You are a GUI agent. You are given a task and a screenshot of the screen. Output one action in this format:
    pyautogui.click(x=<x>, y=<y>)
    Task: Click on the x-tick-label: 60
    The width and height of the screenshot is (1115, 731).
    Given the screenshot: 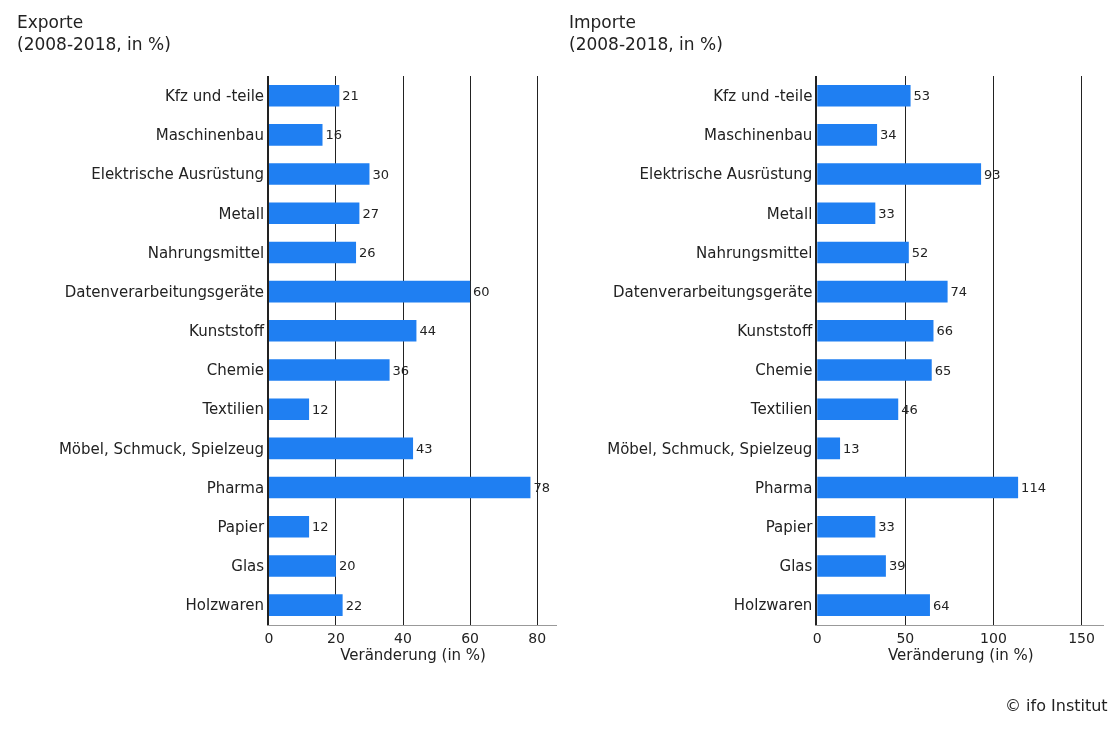 What is the action you would take?
    pyautogui.click(x=470, y=637)
    